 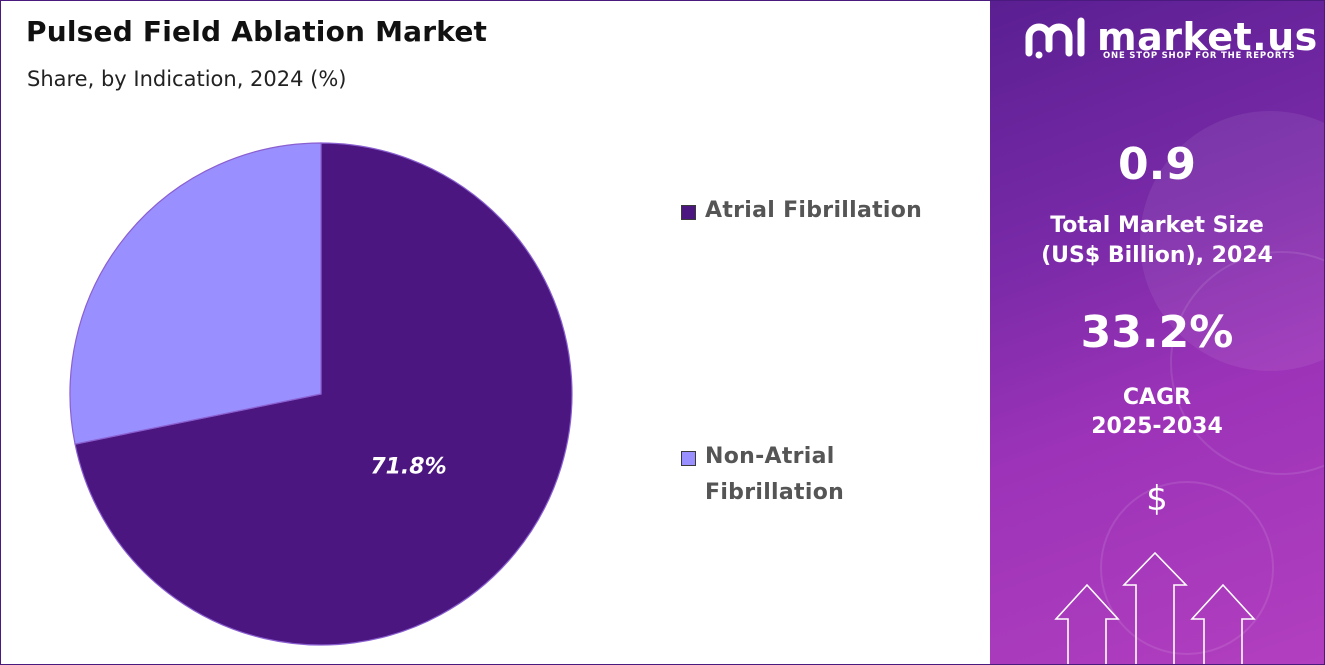 I want to click on brand-logo: market.us, so click(x=1171, y=37).